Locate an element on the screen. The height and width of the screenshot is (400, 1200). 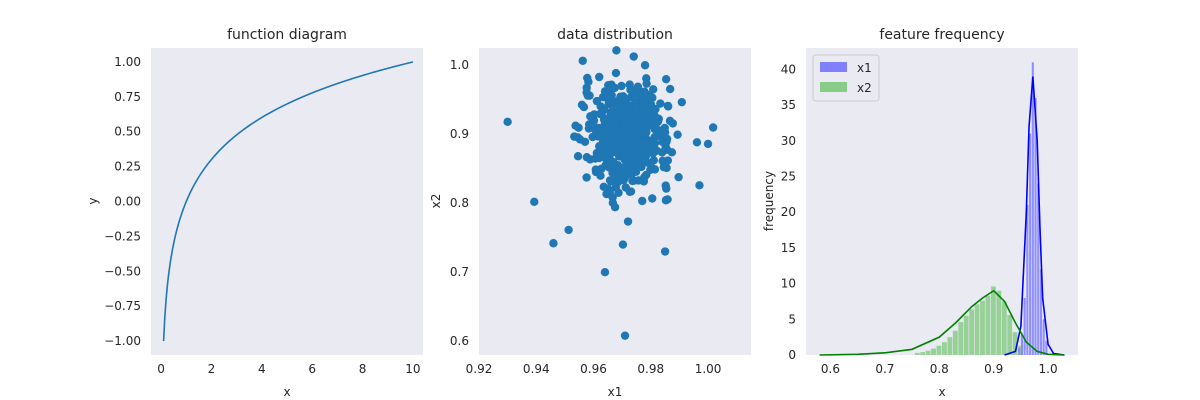
y-tick-label: 1.00 is located at coordinates (127, 62).